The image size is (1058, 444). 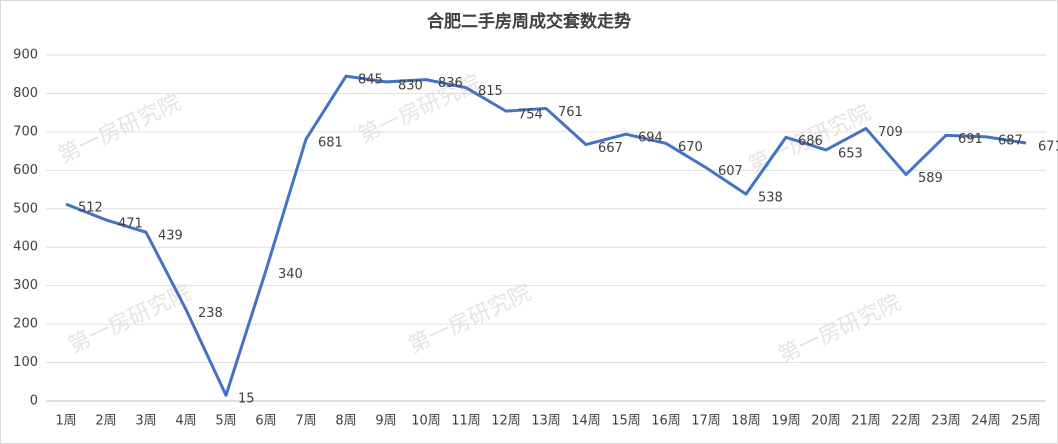 What do you see at coordinates (145, 421) in the screenshot?
I see `x-tick-label: 3周` at bounding box center [145, 421].